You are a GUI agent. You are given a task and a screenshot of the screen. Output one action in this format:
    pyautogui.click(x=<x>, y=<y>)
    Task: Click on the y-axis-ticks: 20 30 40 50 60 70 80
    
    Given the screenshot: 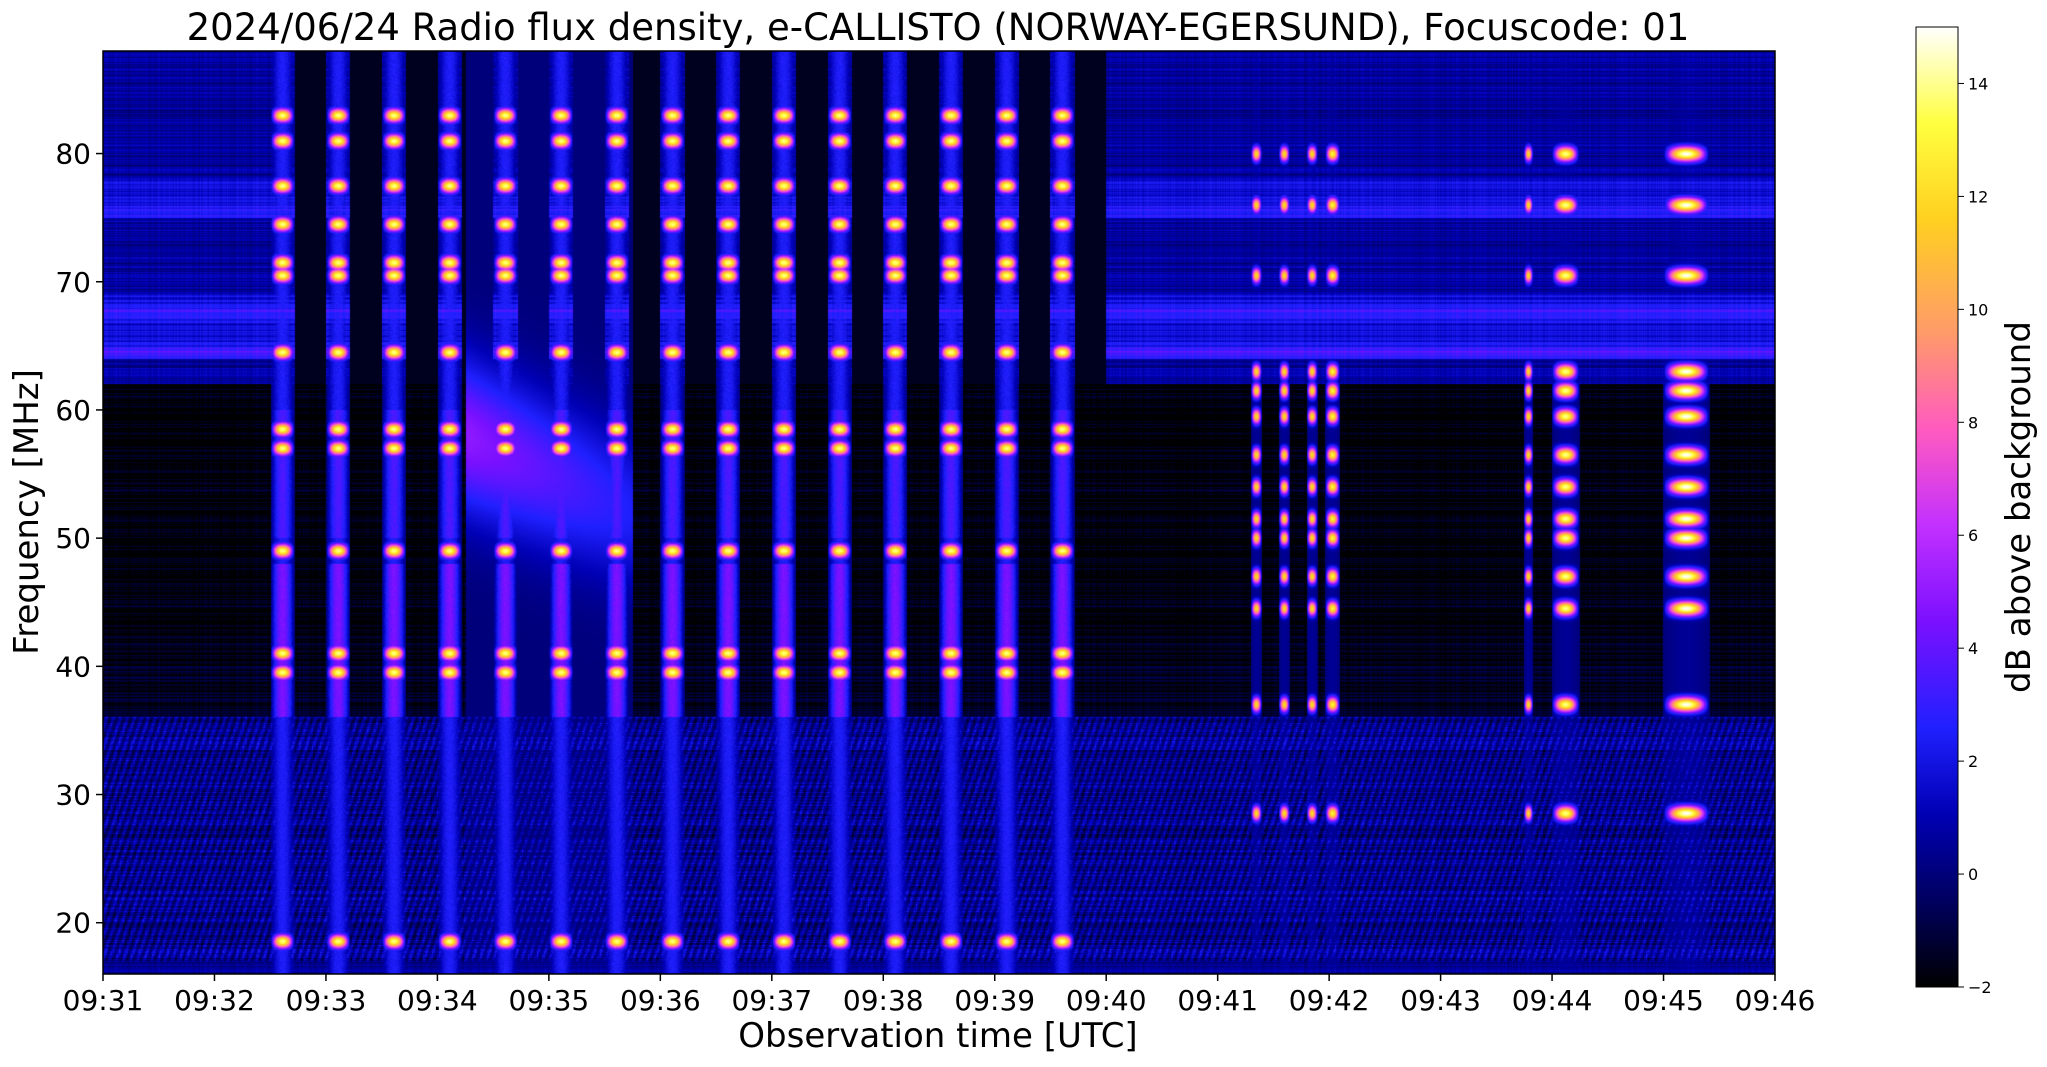 What is the action you would take?
    pyautogui.click(x=79, y=539)
    